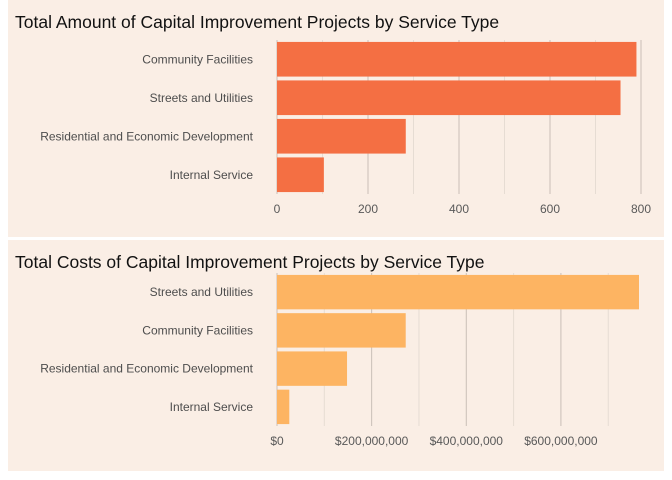  Describe the element at coordinates (459, 209) in the screenshot. I see `x-tick-label: 400` at that location.